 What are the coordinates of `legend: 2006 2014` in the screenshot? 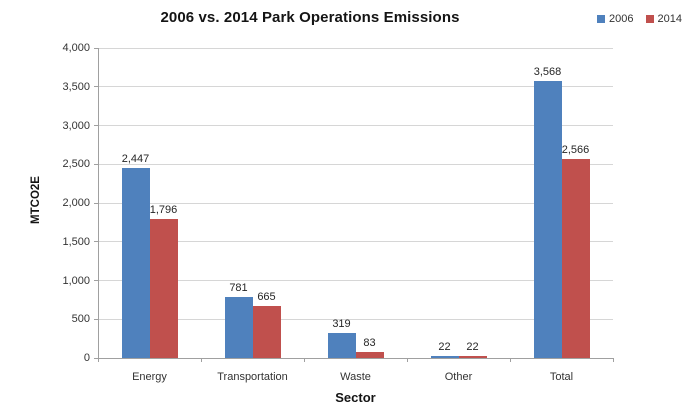 It's located at (639, 19).